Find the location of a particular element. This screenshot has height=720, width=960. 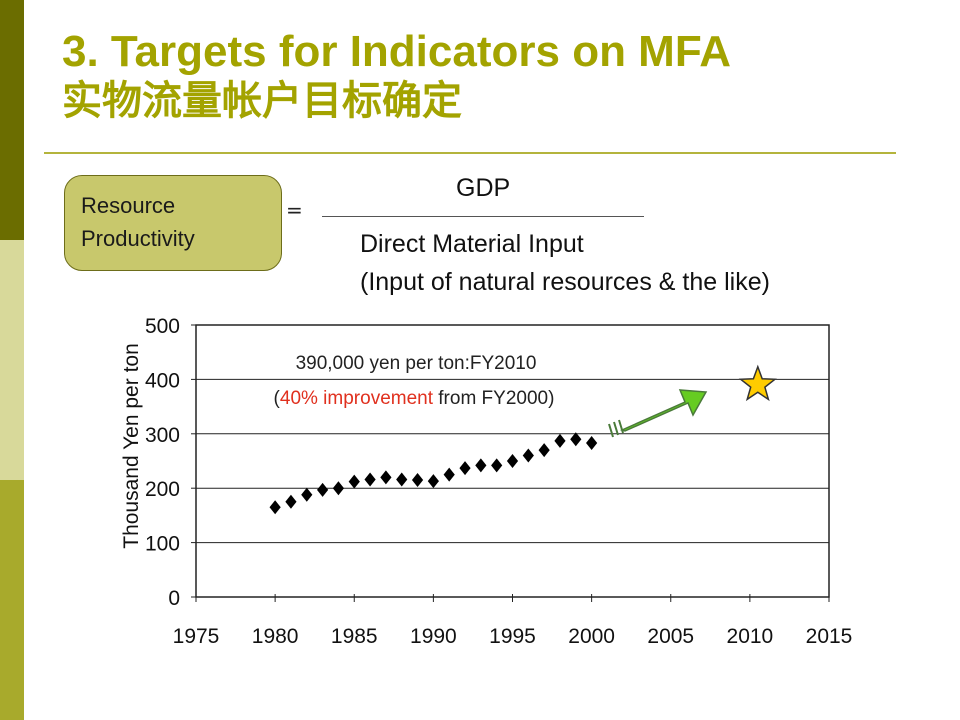

annotation-rest: from FY2000) is located at coordinates (493, 398).